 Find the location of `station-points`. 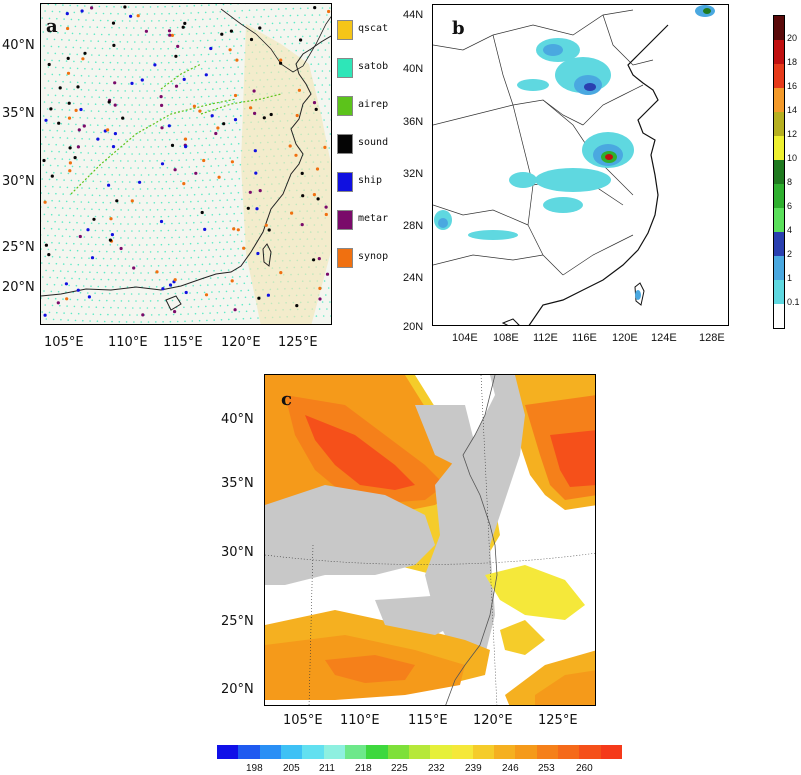

station-points is located at coordinates (186, 161).